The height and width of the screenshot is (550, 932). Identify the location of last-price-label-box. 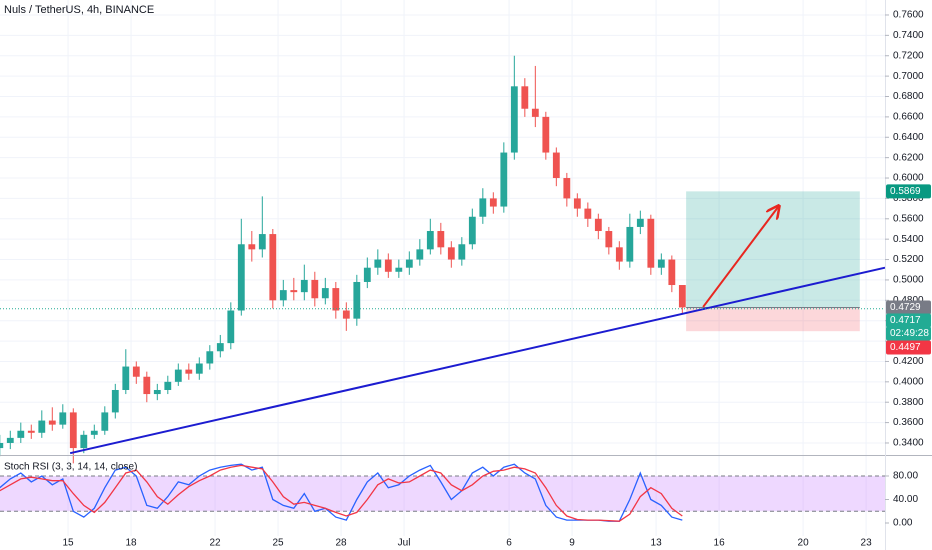
(908, 320).